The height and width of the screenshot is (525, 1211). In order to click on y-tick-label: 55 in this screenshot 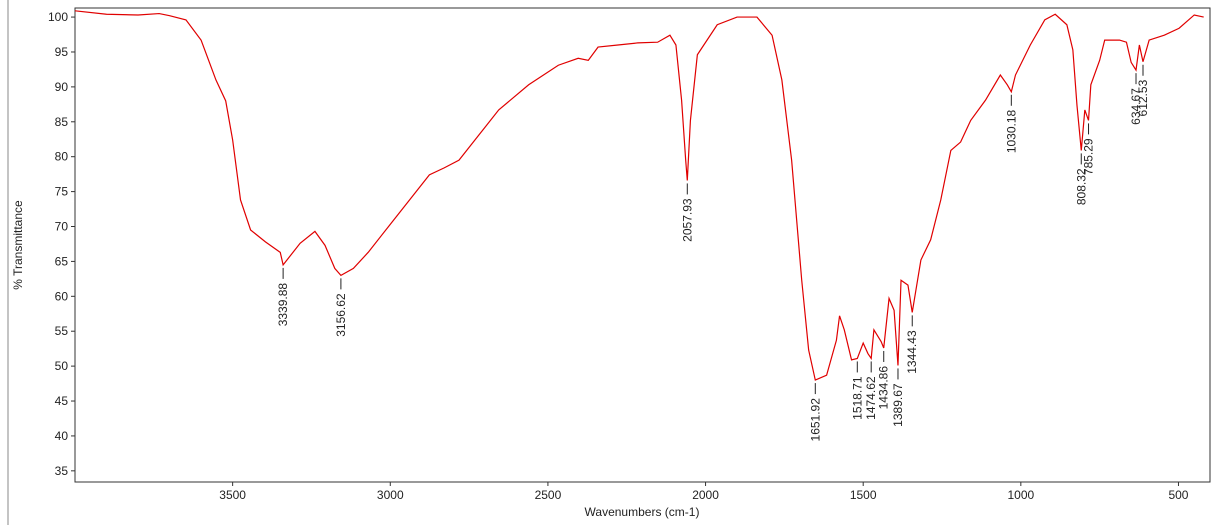, I will do `click(62, 331)`.